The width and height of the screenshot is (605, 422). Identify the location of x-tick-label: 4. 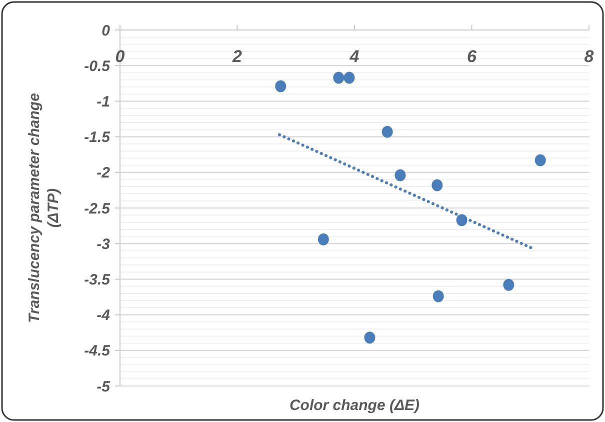
(354, 56).